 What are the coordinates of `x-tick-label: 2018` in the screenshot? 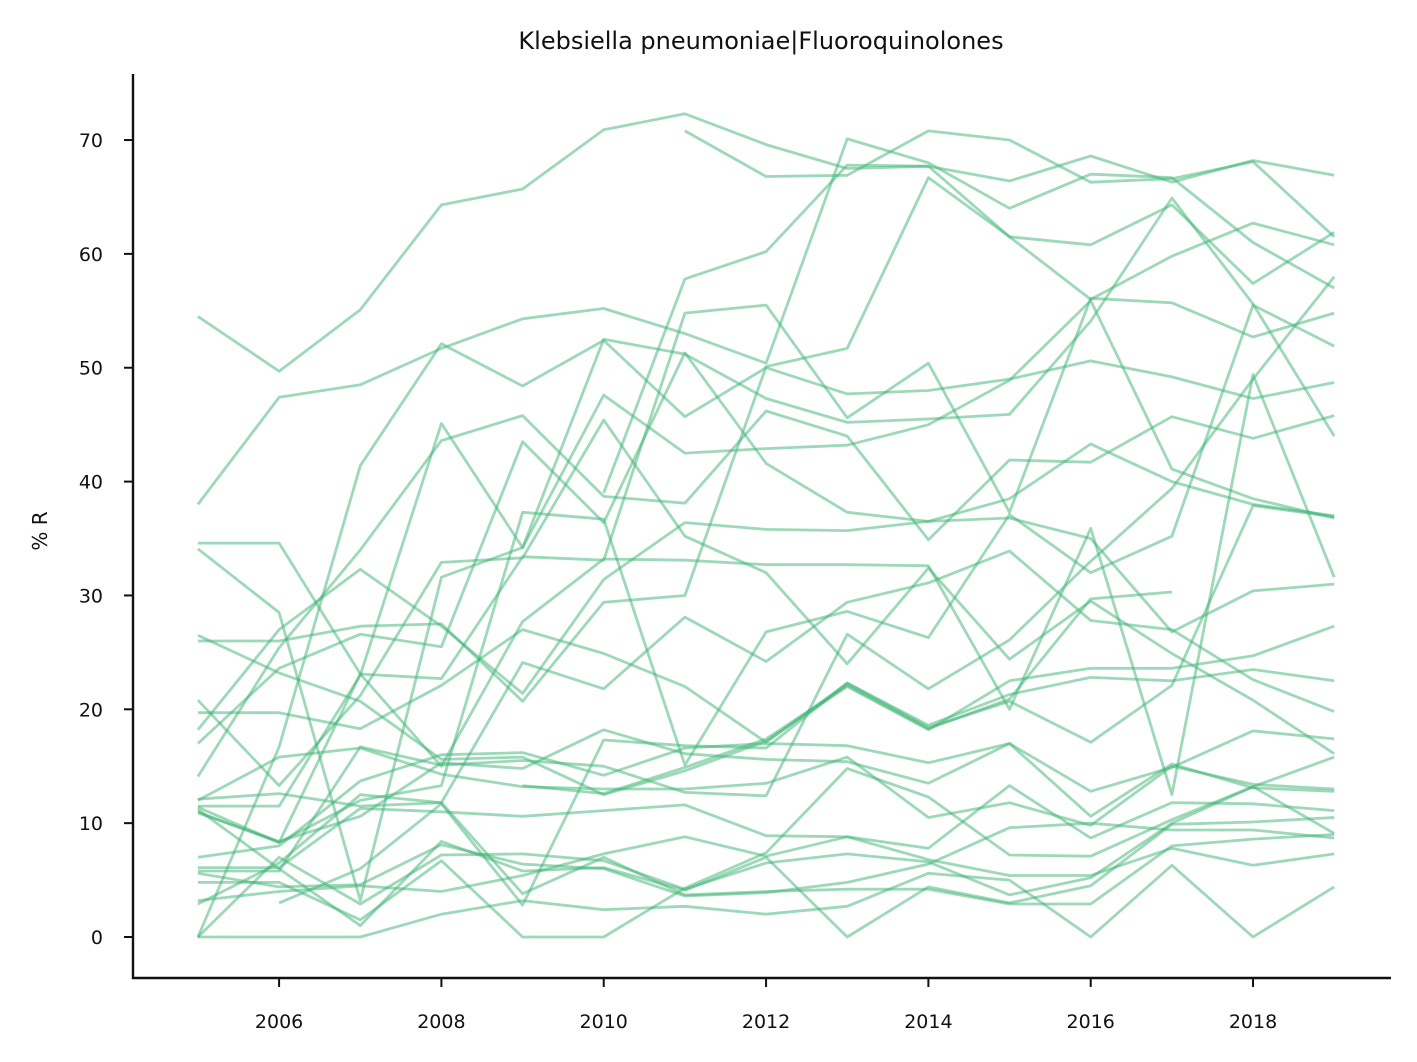 It's located at (1253, 1022).